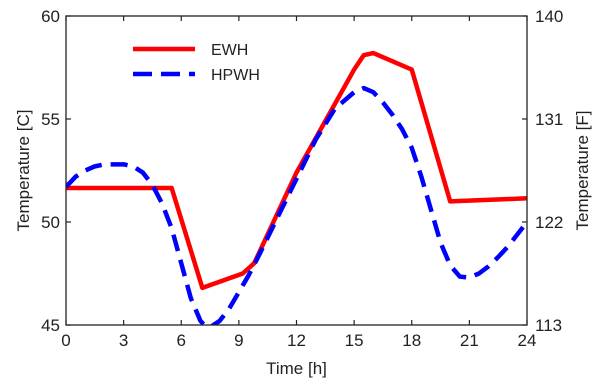  What do you see at coordinates (50, 325) in the screenshot?
I see `y-tick-label-left: 45` at bounding box center [50, 325].